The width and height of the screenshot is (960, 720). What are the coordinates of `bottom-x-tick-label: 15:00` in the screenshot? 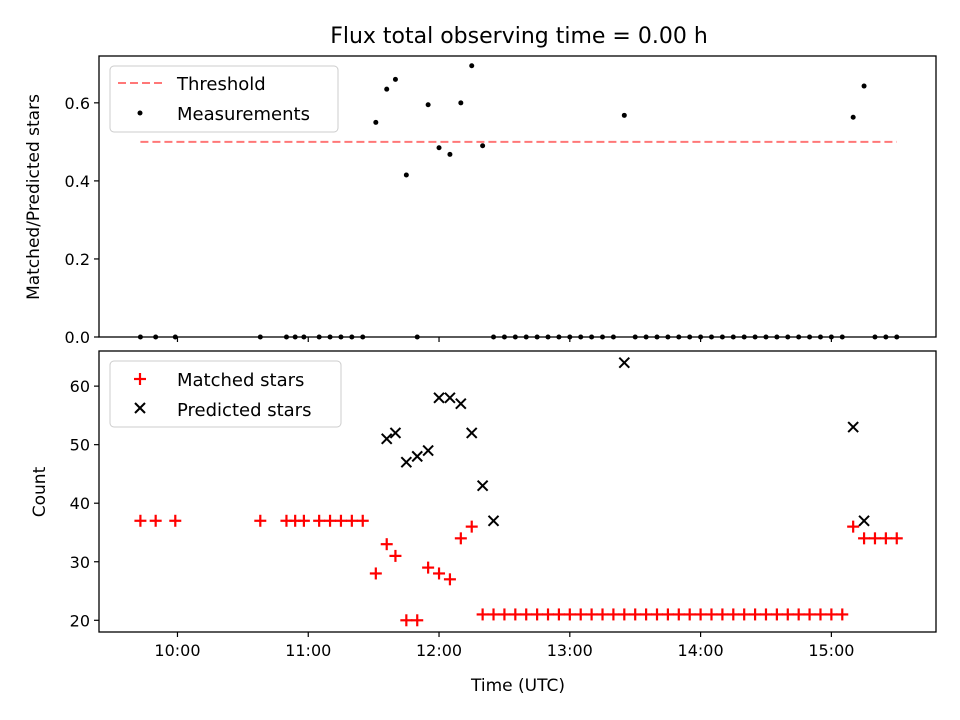 It's located at (831, 650).